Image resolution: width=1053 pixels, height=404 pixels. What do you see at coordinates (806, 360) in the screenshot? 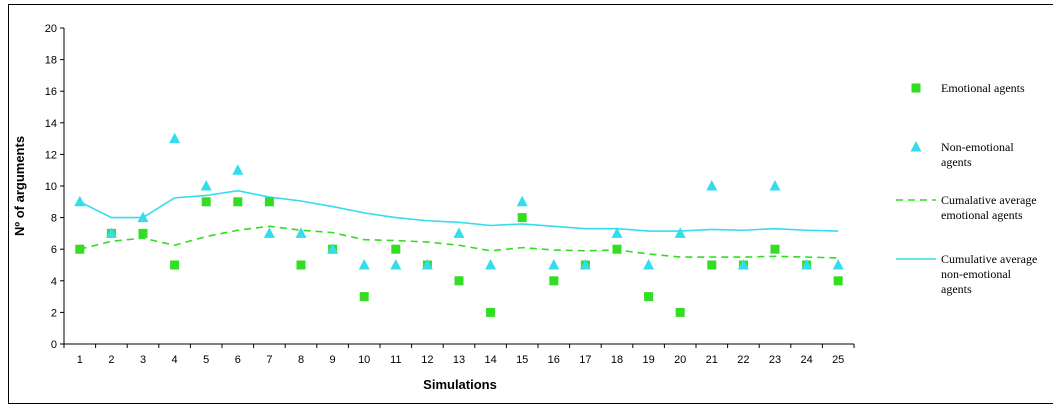
I see `x-tick-label: 24` at bounding box center [806, 360].